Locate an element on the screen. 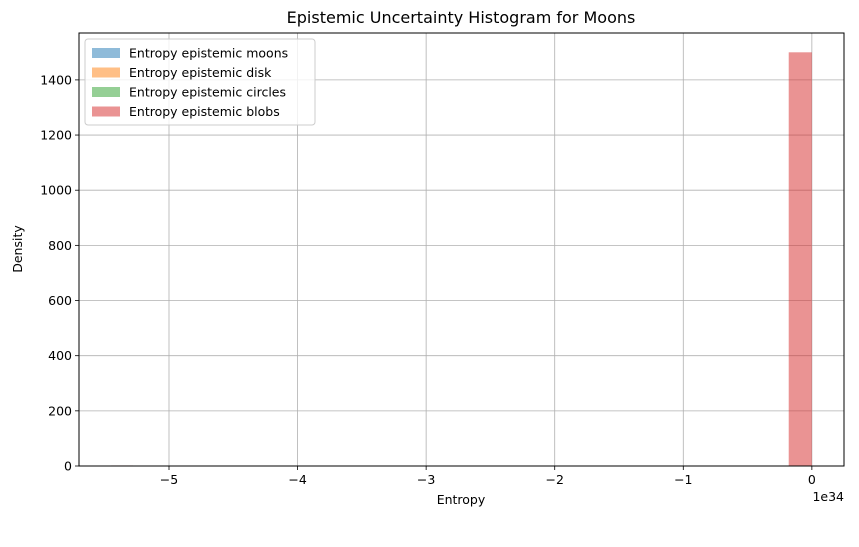  y-tick-label: 1200 is located at coordinates (56, 135).